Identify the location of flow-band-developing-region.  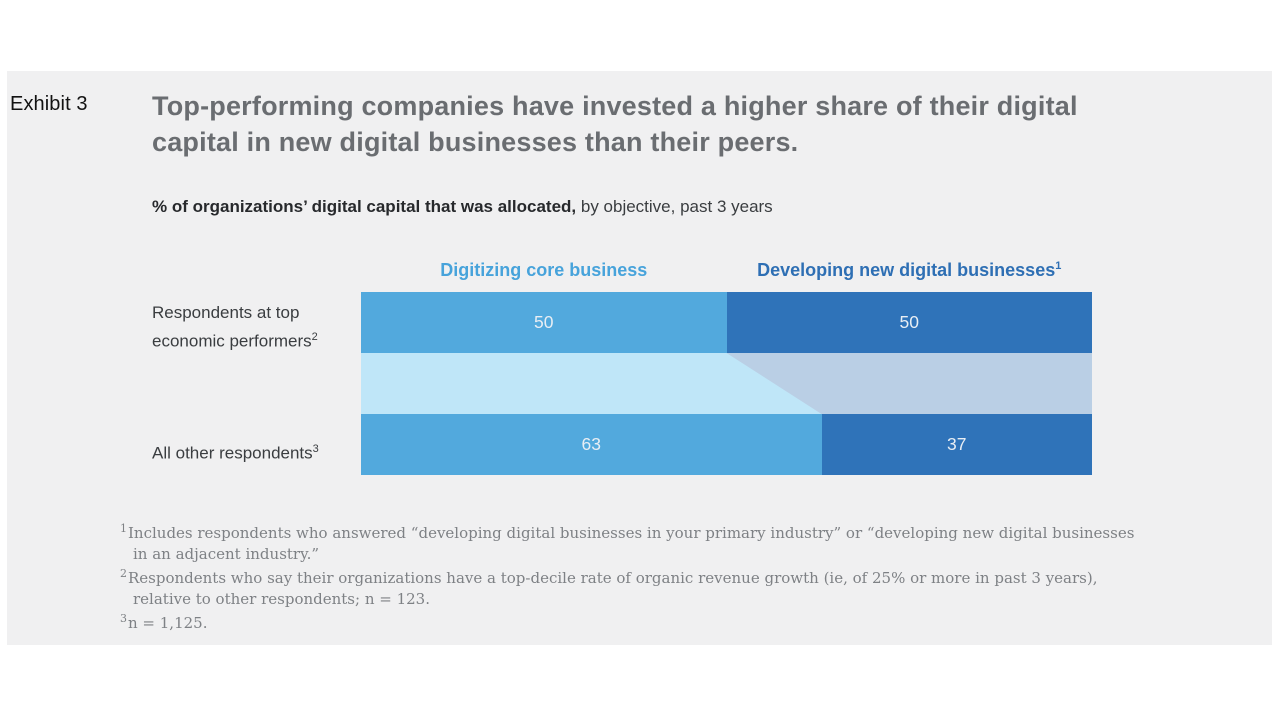
(909, 383).